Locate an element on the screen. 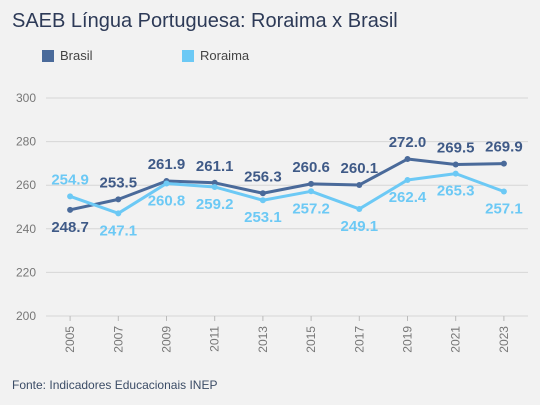 The height and width of the screenshot is (405, 540). data-label-roraima: 260.8 is located at coordinates (167, 200).